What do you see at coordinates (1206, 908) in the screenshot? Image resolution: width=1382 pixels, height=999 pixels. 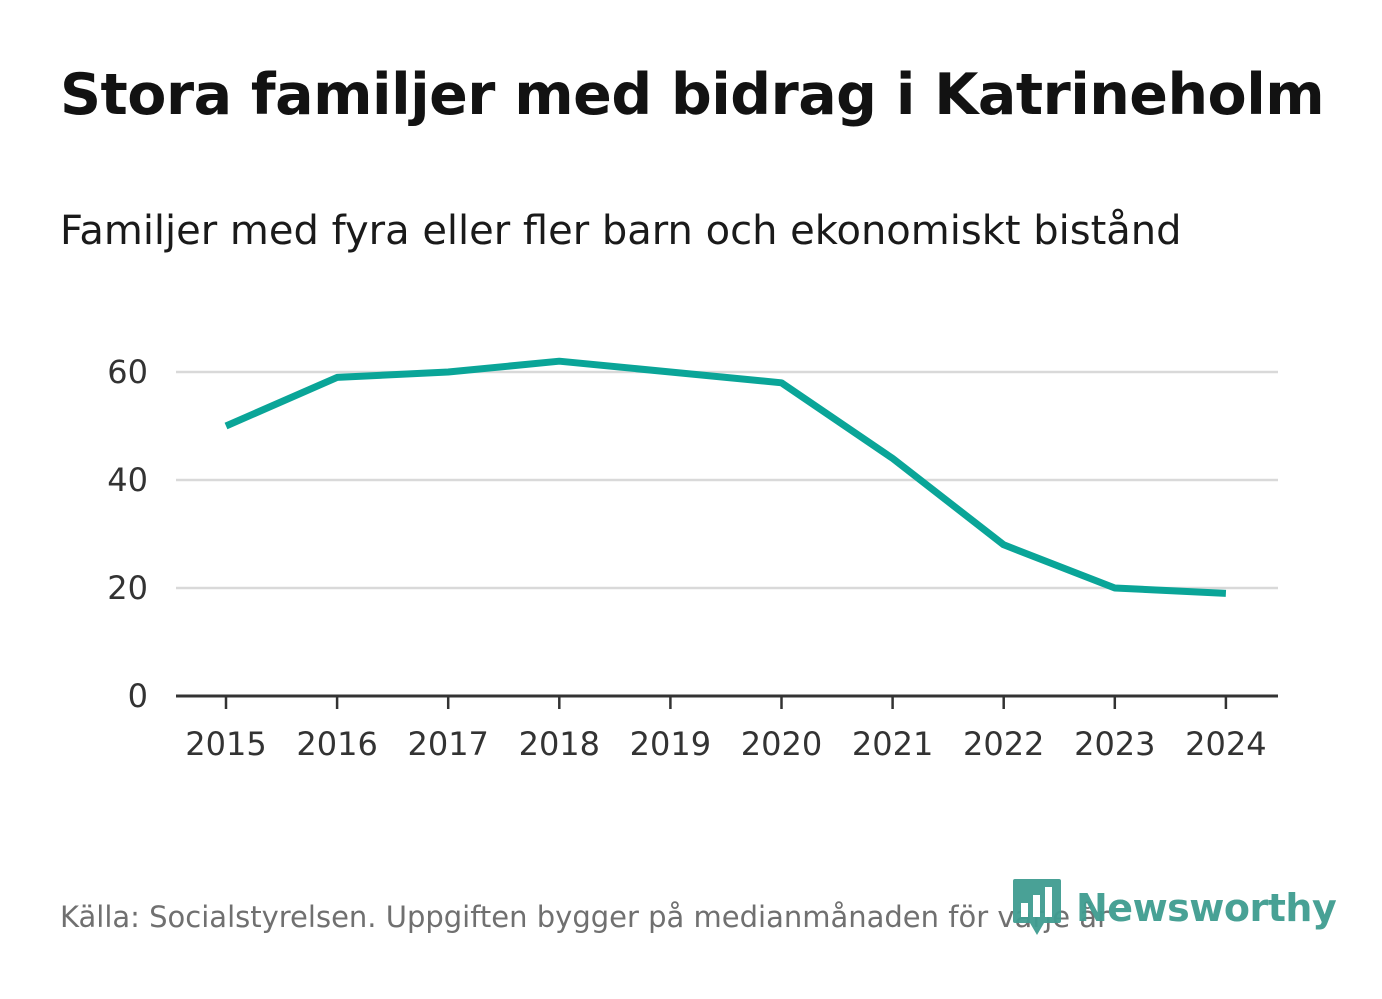 I see `newsworthy-logo-text: Newsworthy` at bounding box center [1206, 908].